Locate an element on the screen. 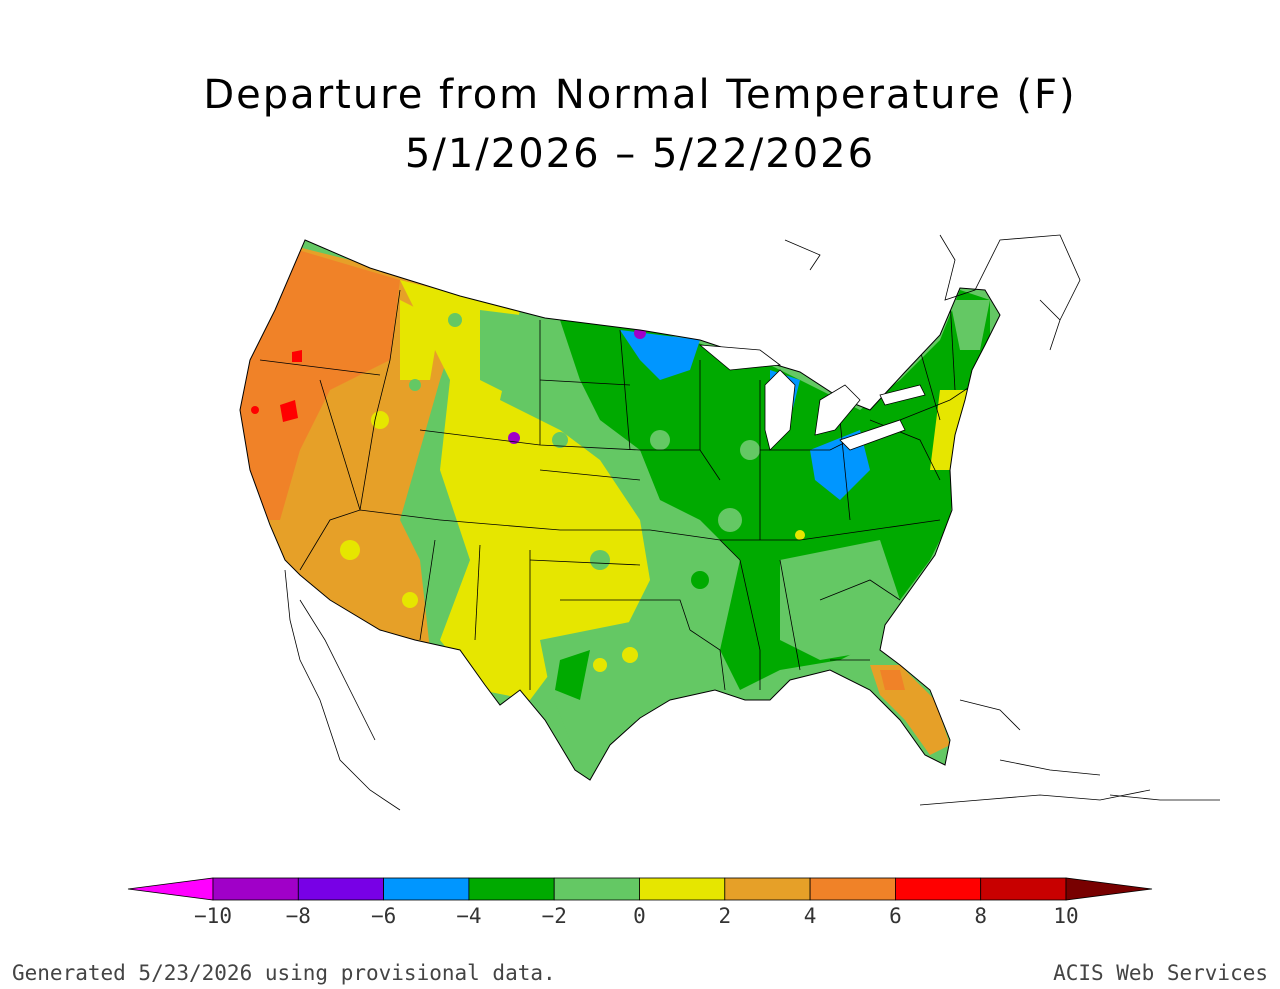  legend-tick-label: 6 is located at coordinates (895, 916).